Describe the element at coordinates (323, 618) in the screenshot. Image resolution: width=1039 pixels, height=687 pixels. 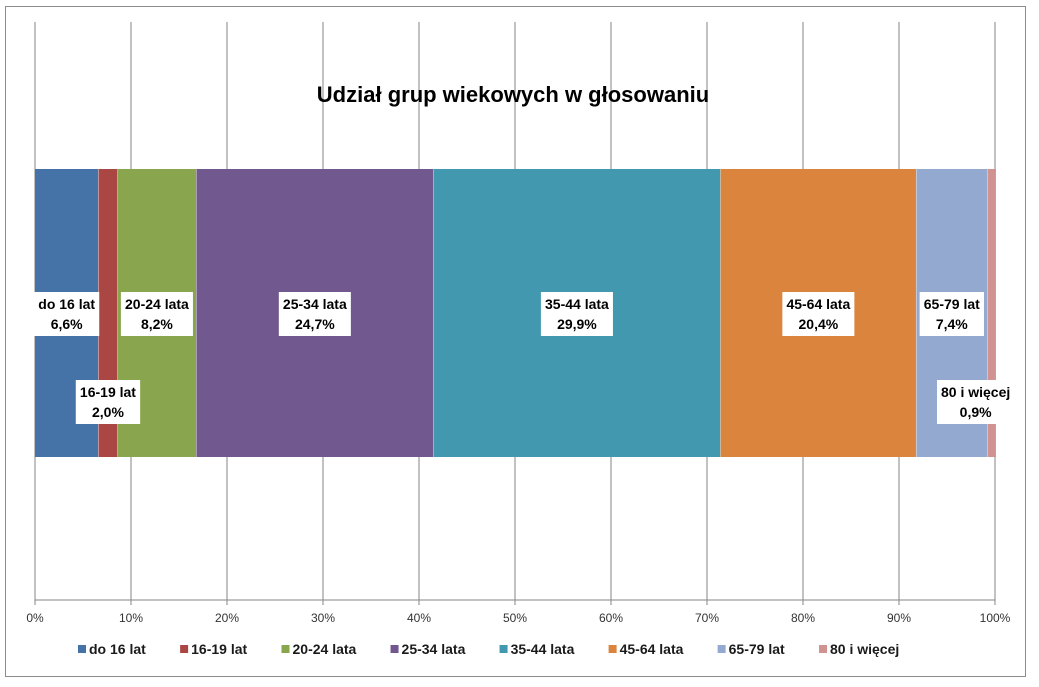
I see `x-tick-label: 30%` at that location.